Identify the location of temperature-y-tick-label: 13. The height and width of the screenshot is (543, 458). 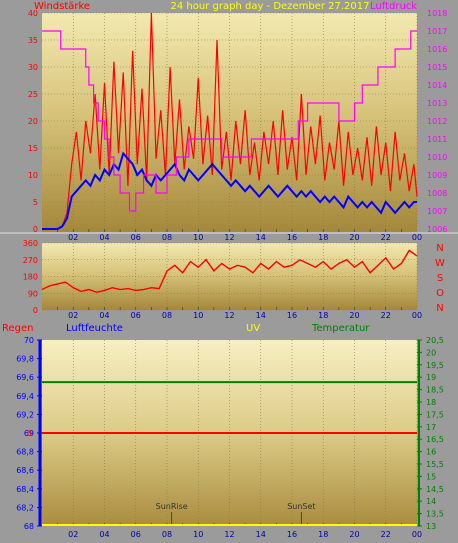
(431, 526).